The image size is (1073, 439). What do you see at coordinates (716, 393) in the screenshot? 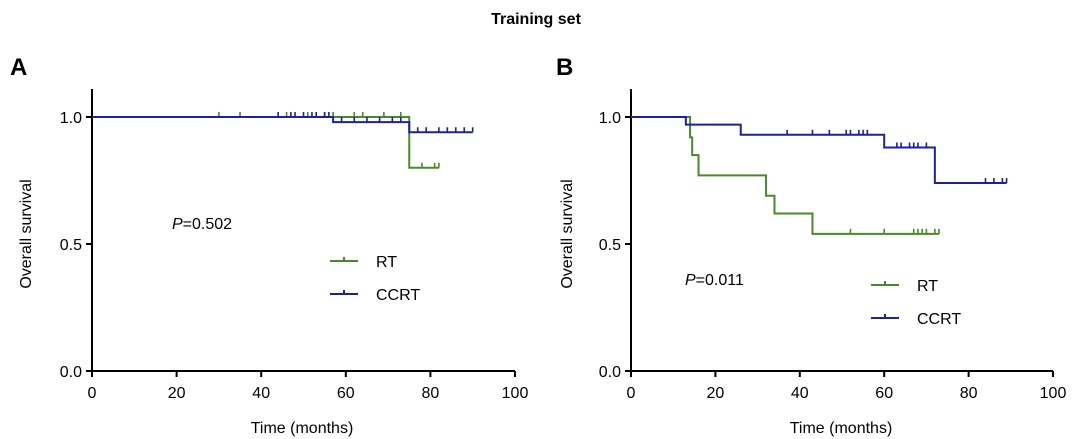
I see `x-tick-label-b: 20` at bounding box center [716, 393].